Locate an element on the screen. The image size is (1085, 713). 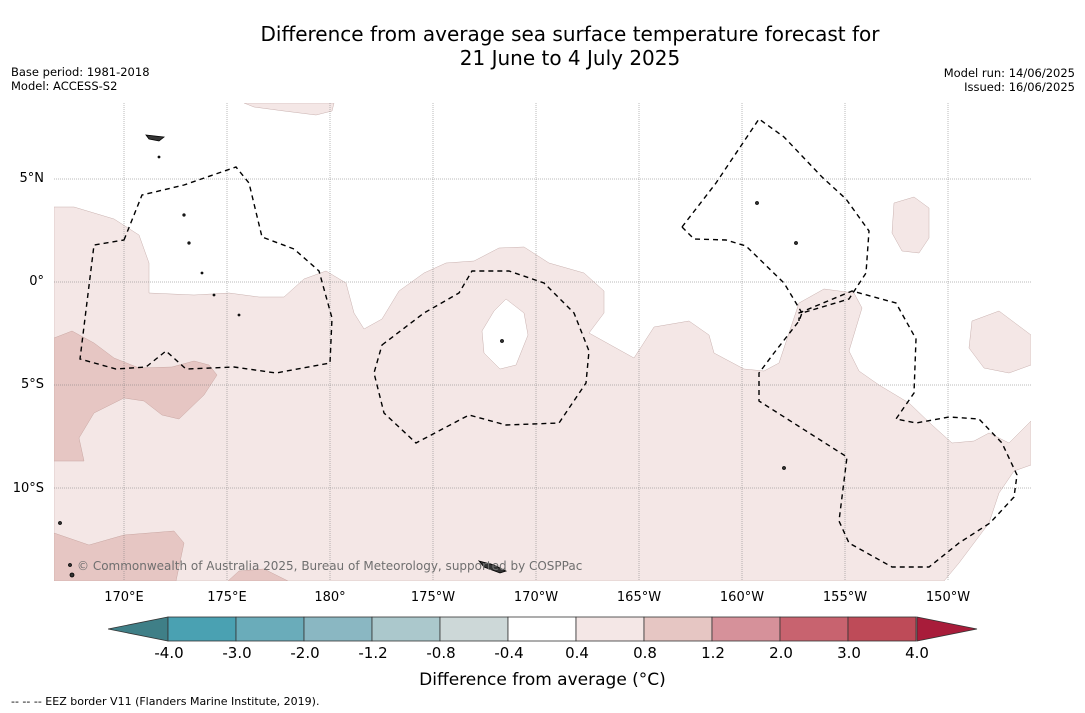
title-line-2: 21 June to 4 July 2025 is located at coordinates (570, 58).